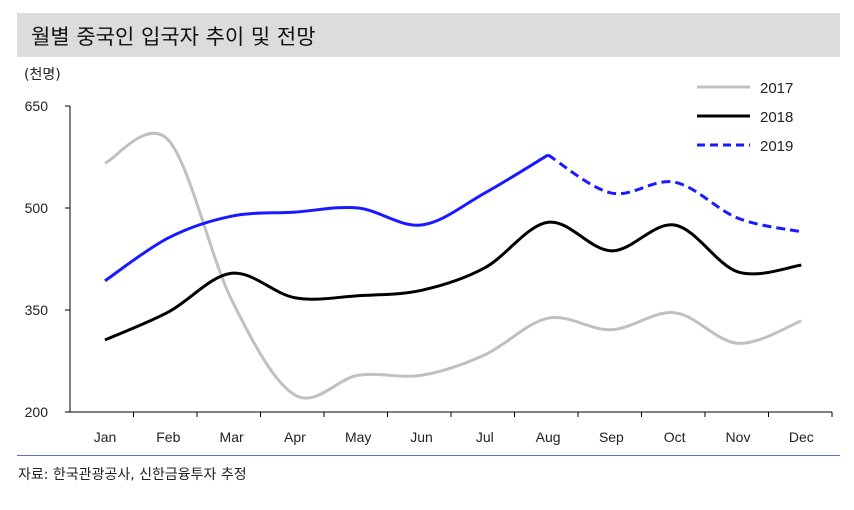 This screenshot has height=510, width=854. What do you see at coordinates (37, 208) in the screenshot?
I see `y-tick-label: 500` at bounding box center [37, 208].